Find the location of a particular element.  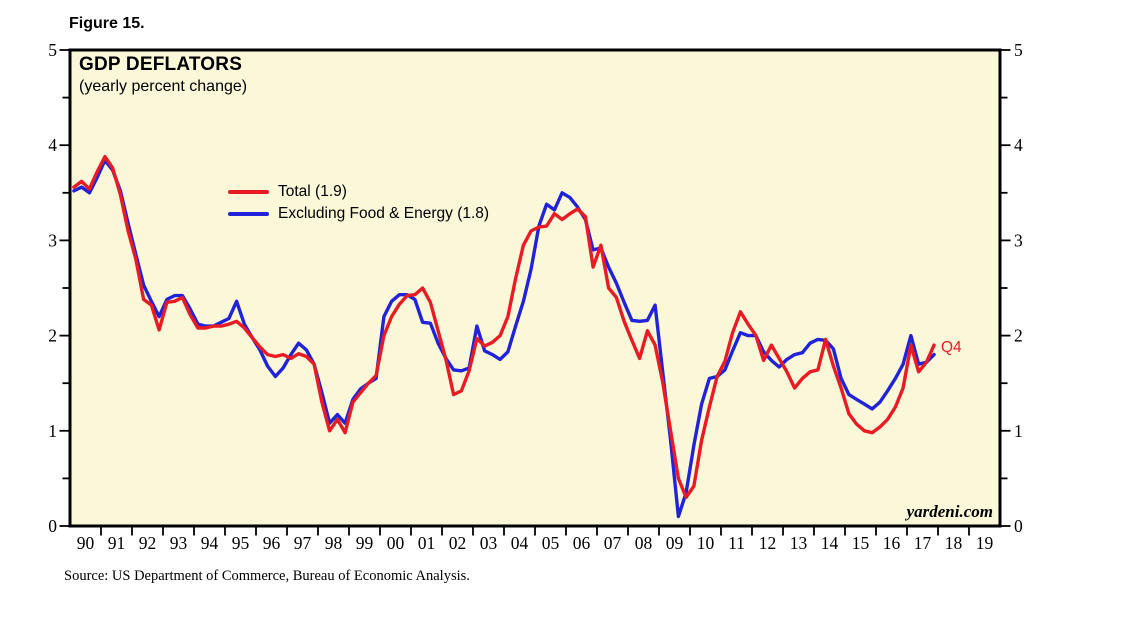

y-axis-label-left: 3 is located at coordinates (52, 240).